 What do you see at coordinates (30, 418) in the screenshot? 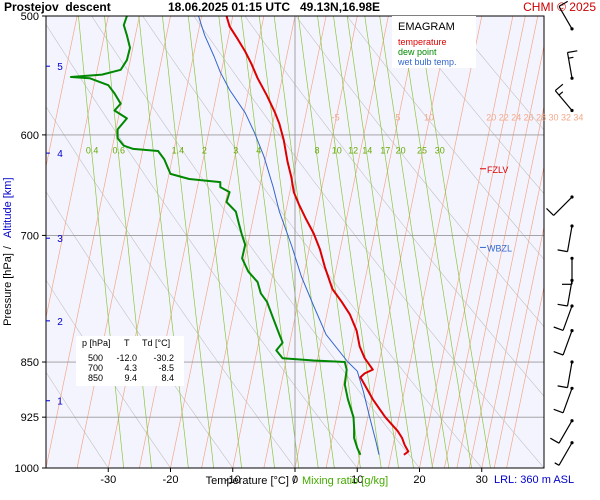
I see `pressure-tick-label: 925` at bounding box center [30, 418].